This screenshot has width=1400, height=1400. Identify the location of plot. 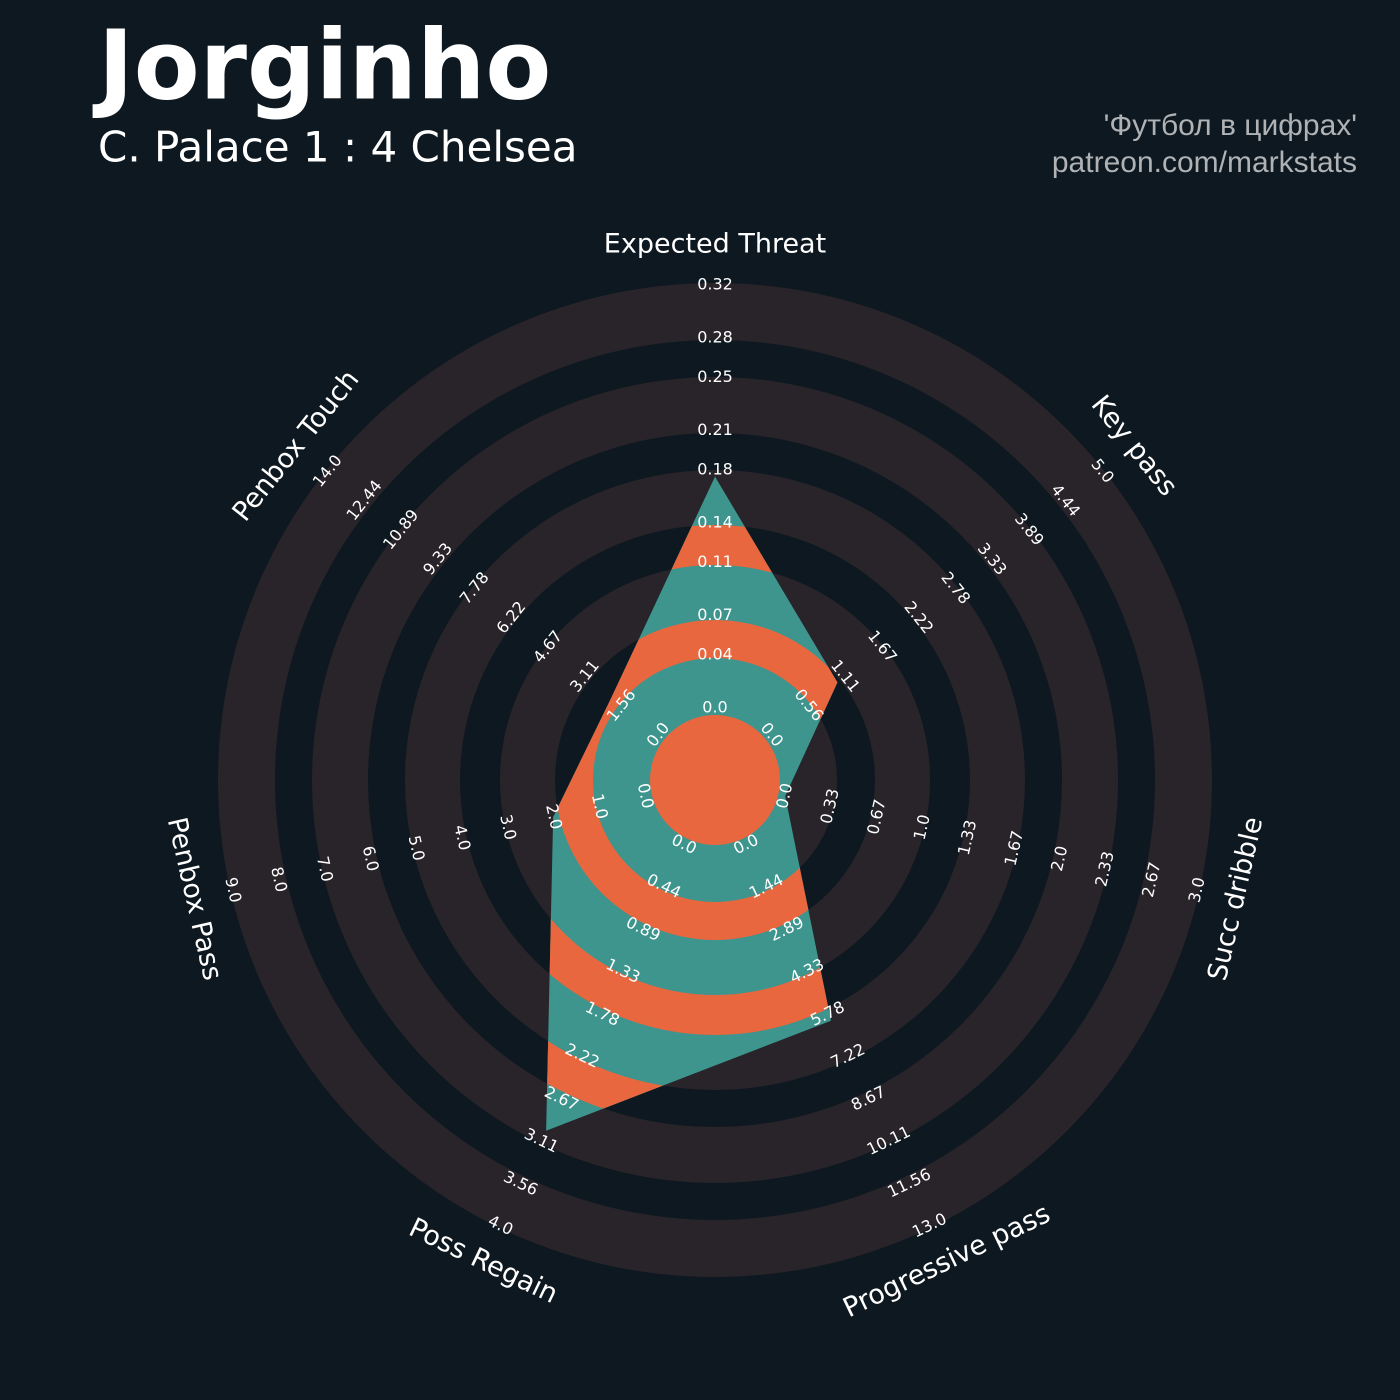
(692, 803).